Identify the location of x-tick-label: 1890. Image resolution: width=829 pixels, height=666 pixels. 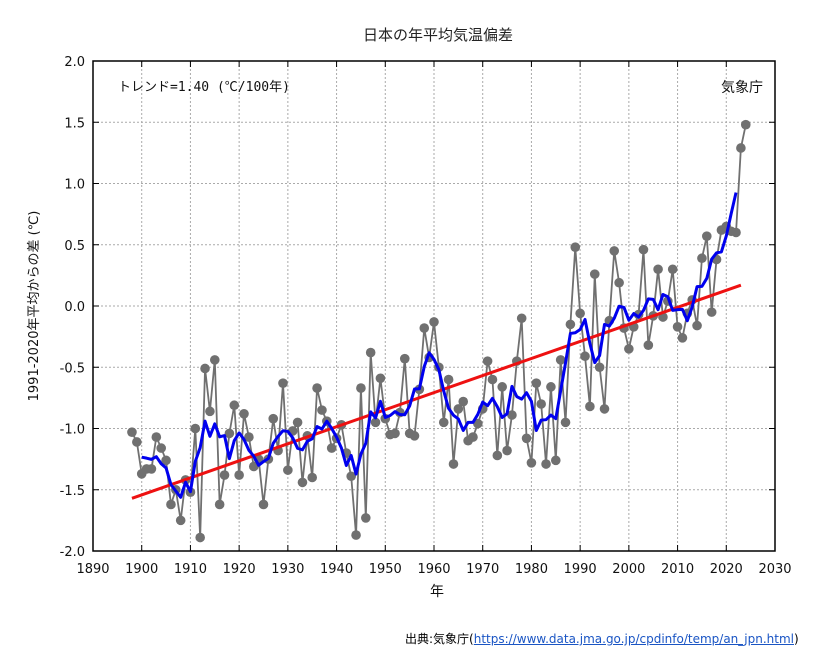
(92, 569).